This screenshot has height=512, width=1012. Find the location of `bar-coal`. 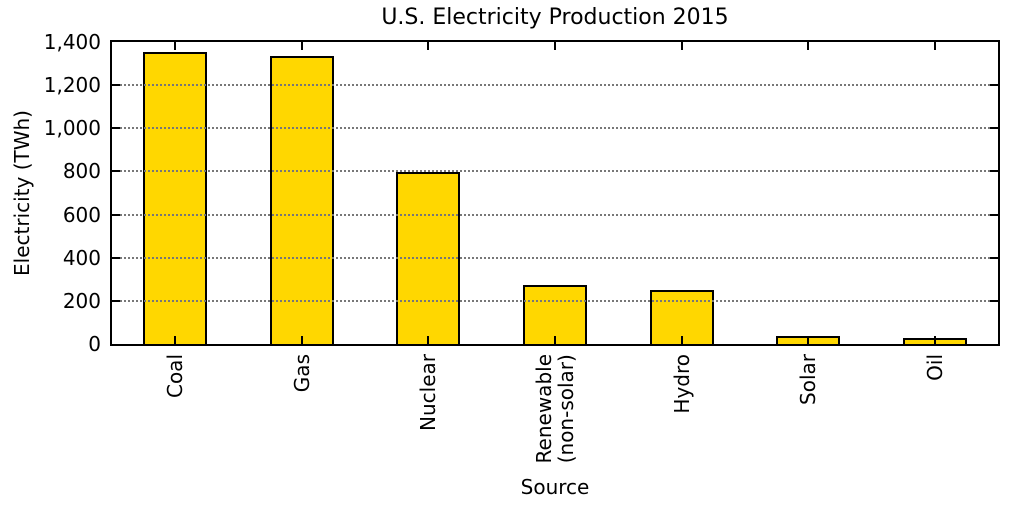

bar-coal is located at coordinates (175, 198).